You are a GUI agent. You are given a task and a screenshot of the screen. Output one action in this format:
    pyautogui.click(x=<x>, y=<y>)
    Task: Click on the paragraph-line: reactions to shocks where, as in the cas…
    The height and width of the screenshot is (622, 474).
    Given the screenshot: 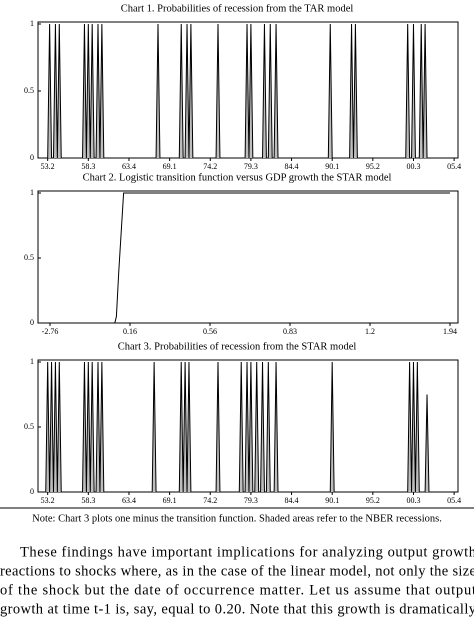 What is the action you would take?
    pyautogui.click(x=237, y=571)
    